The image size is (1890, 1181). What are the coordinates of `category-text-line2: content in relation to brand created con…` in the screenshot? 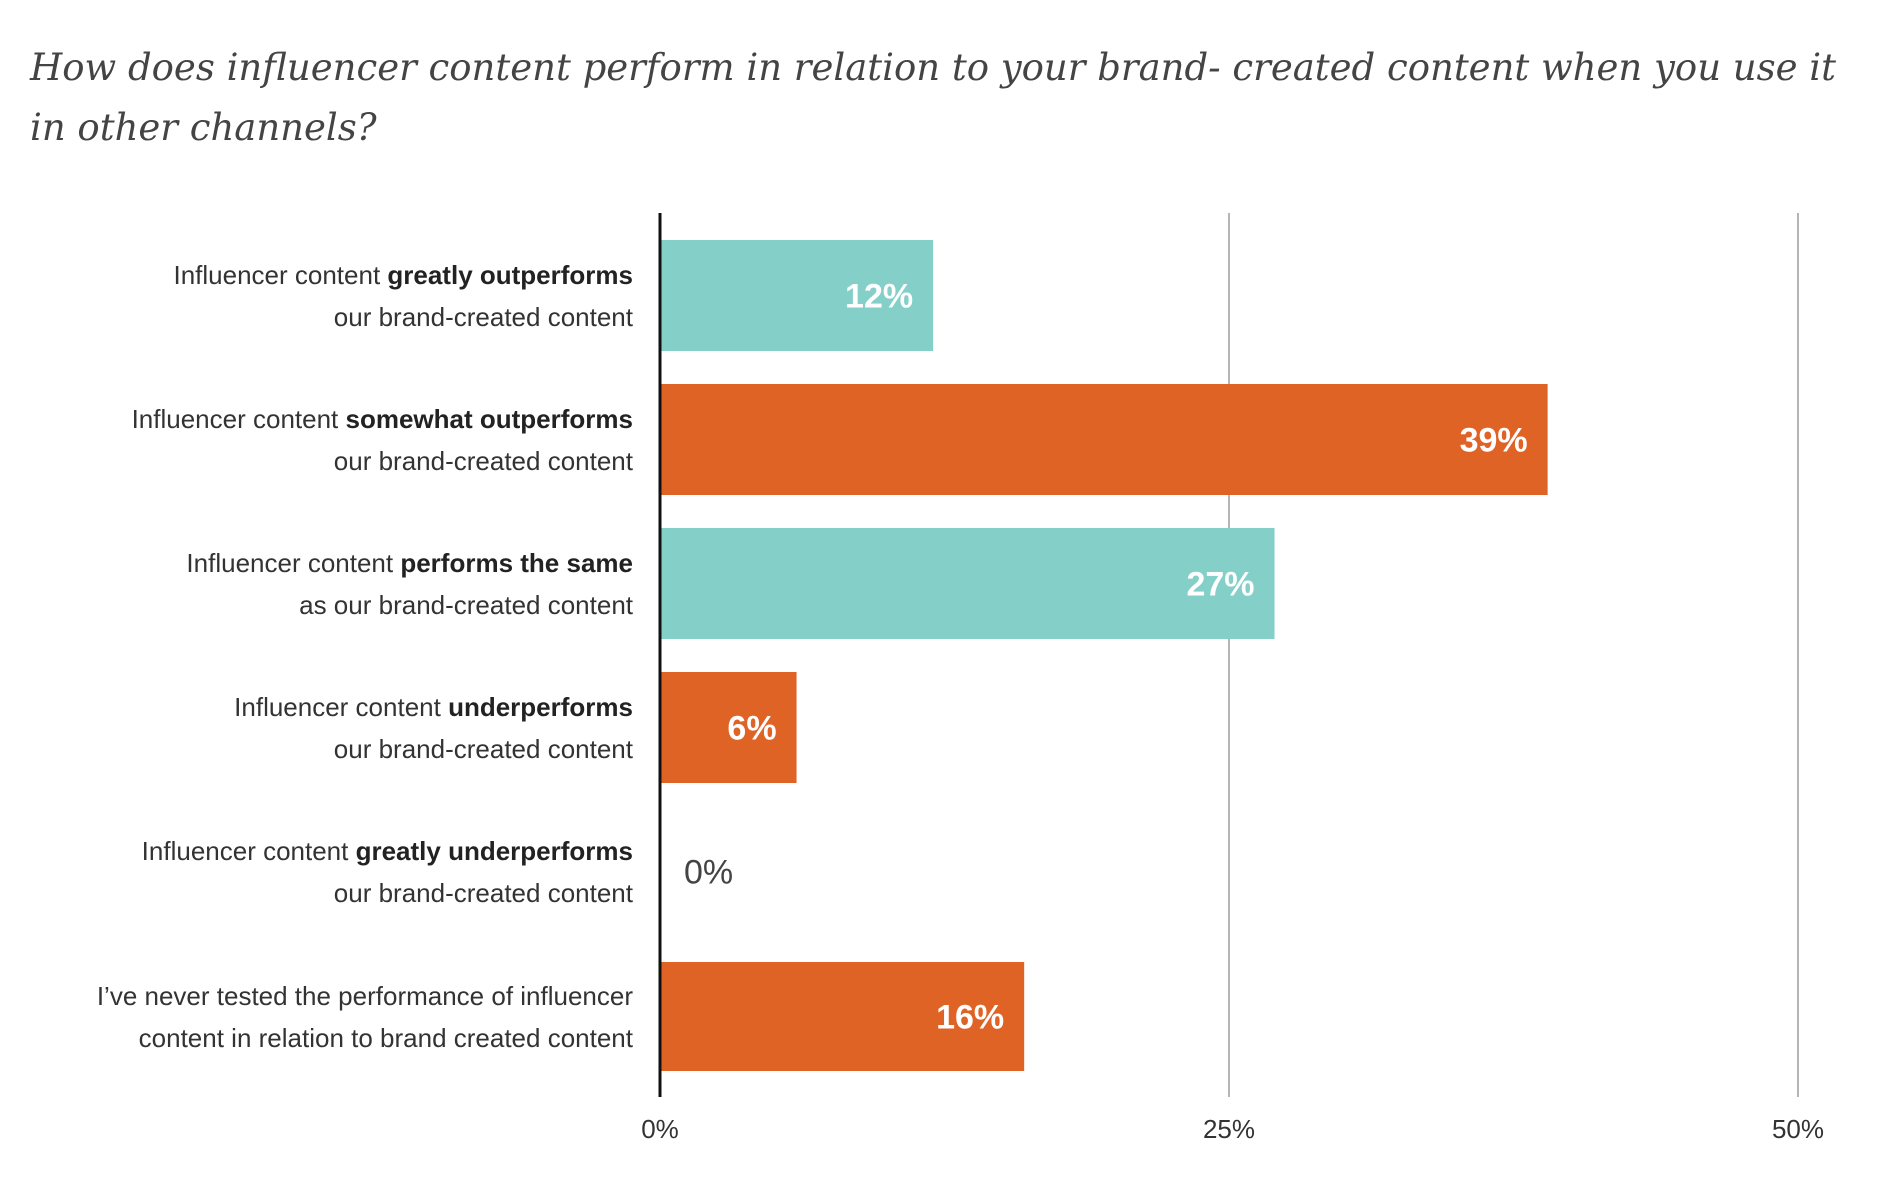 It's located at (385, 1037).